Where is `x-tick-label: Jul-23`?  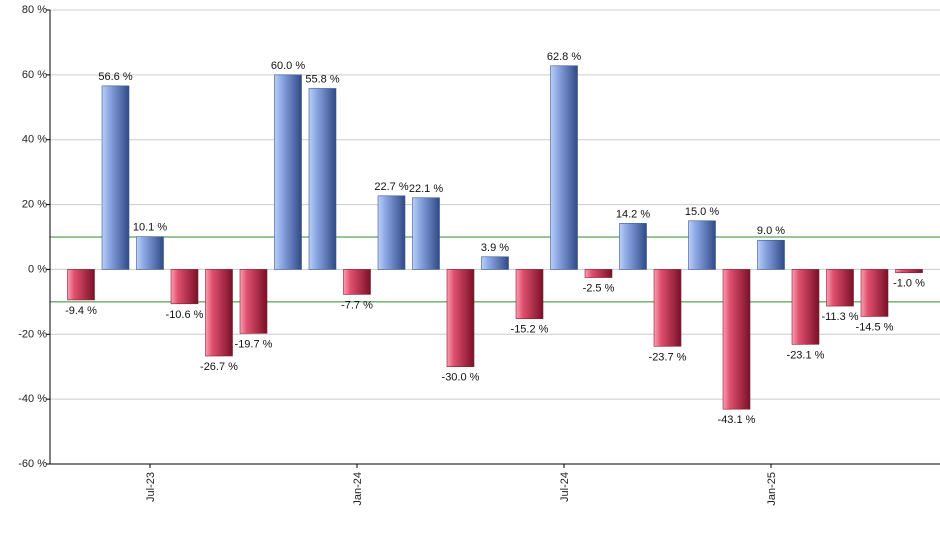 x-tick-label: Jul-23 is located at coordinates (151, 487).